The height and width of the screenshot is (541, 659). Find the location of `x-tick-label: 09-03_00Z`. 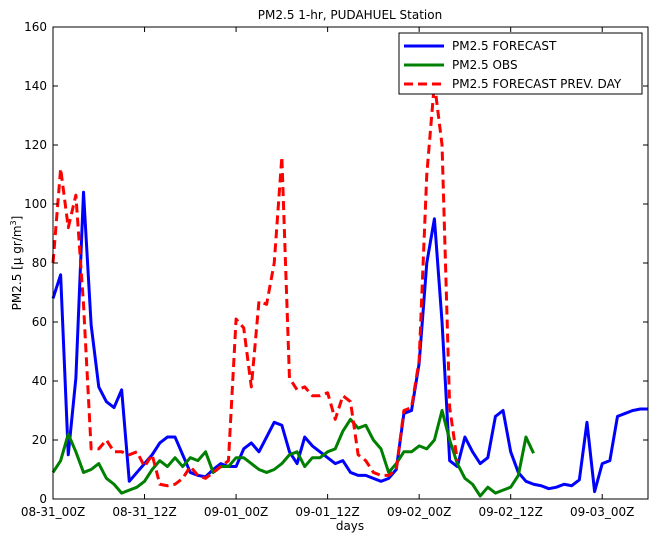

x-tick-label: 09-03_00Z is located at coordinates (602, 512).